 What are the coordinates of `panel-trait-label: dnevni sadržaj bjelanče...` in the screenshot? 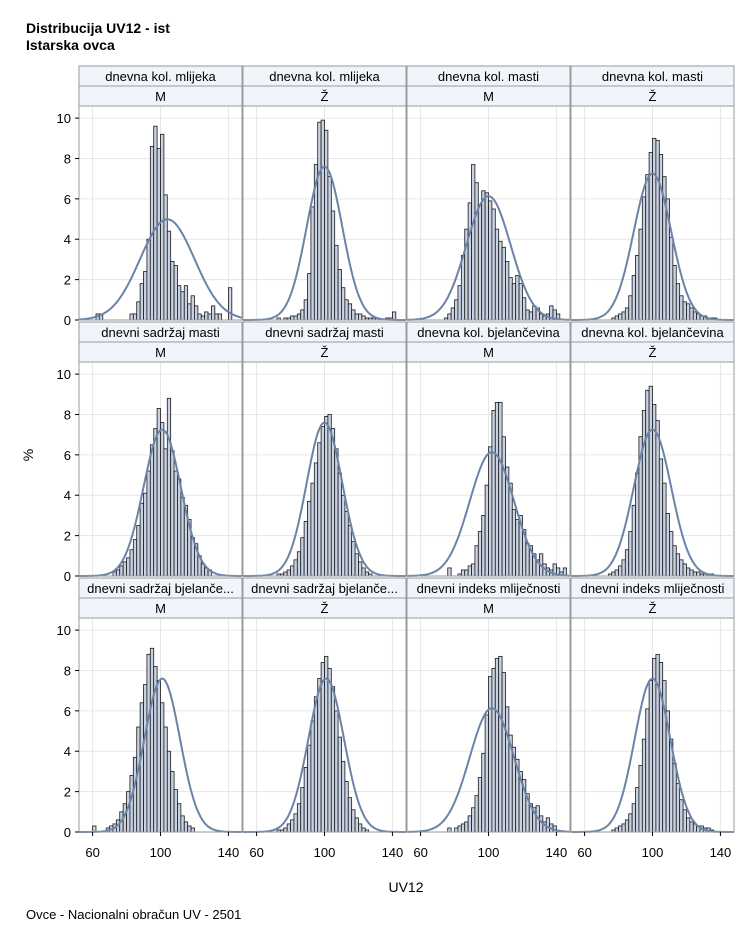 It's located at (160, 588).